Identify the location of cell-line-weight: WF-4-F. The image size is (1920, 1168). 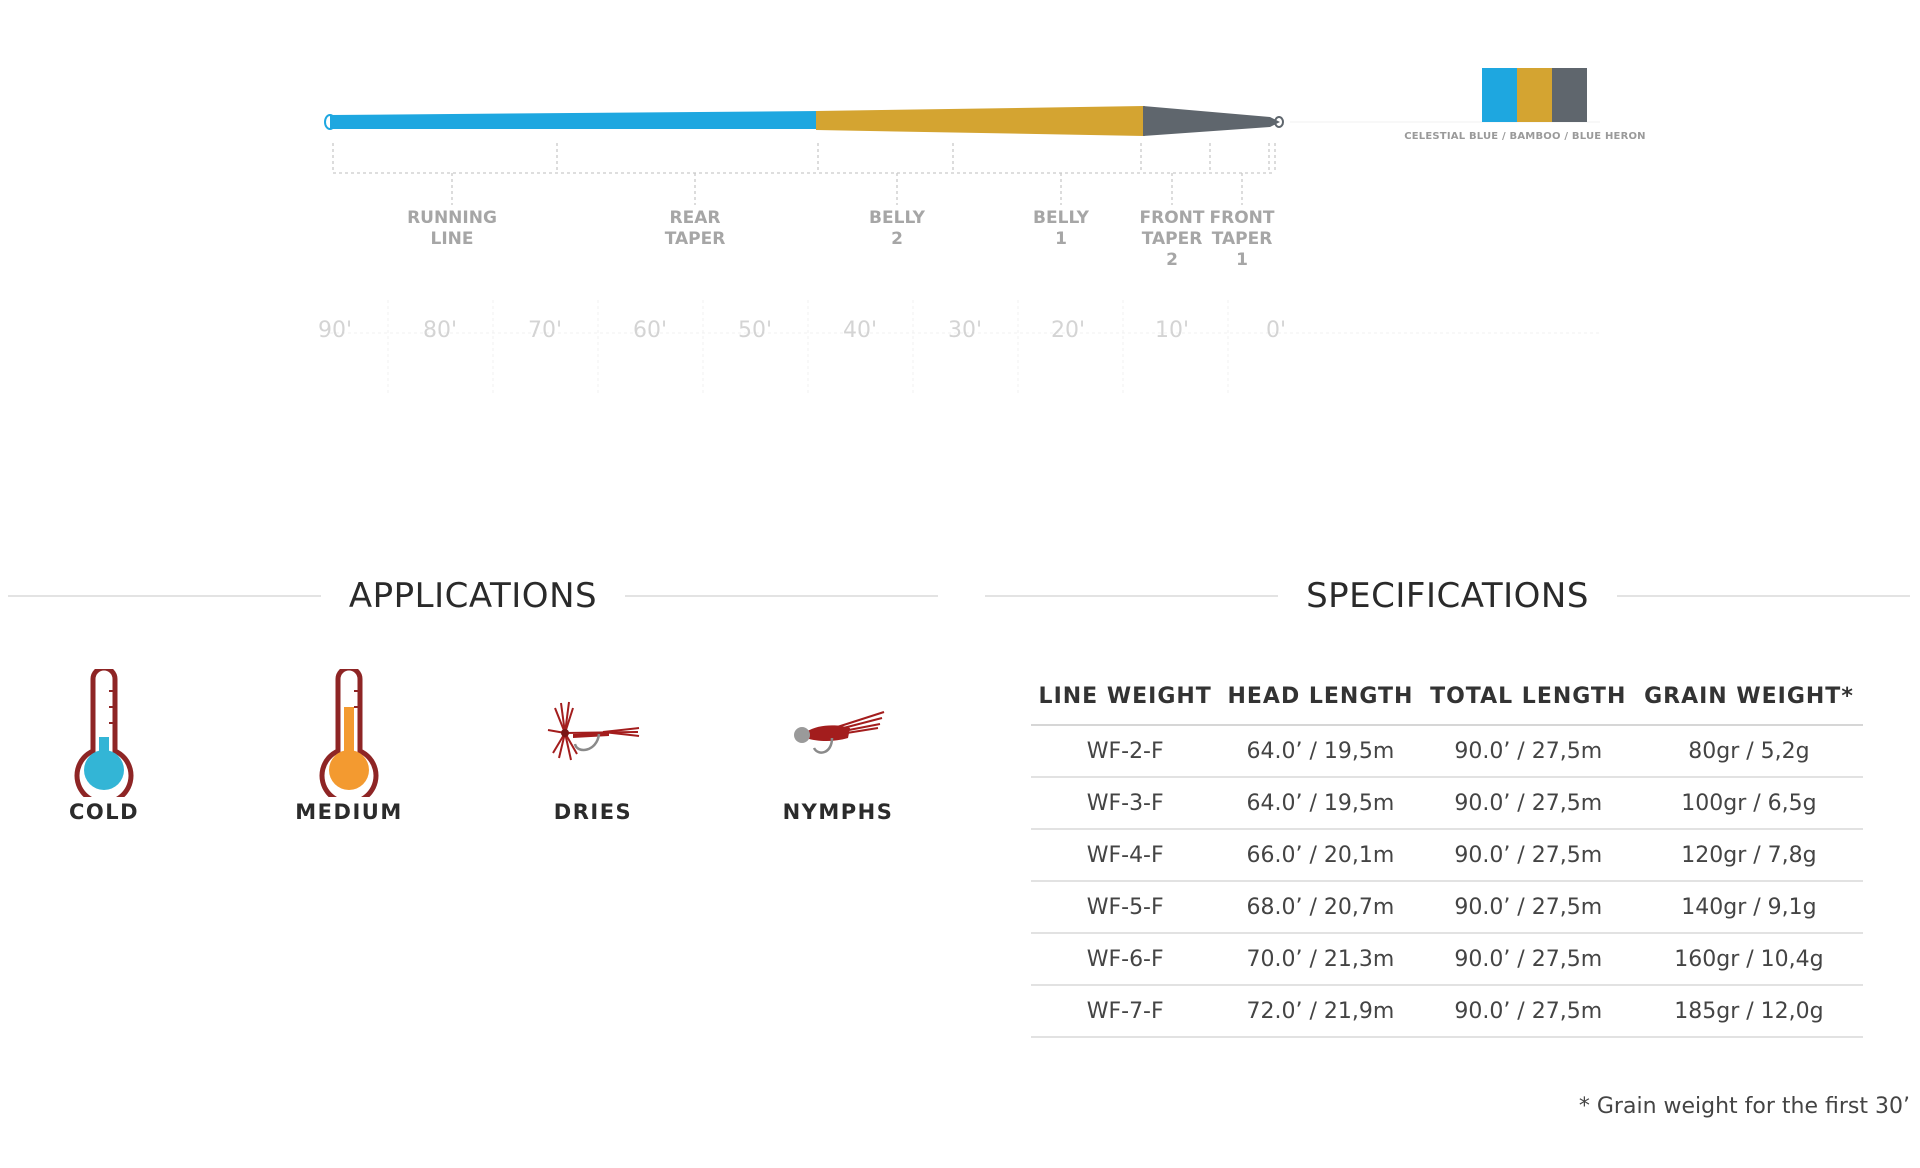
(1125, 855).